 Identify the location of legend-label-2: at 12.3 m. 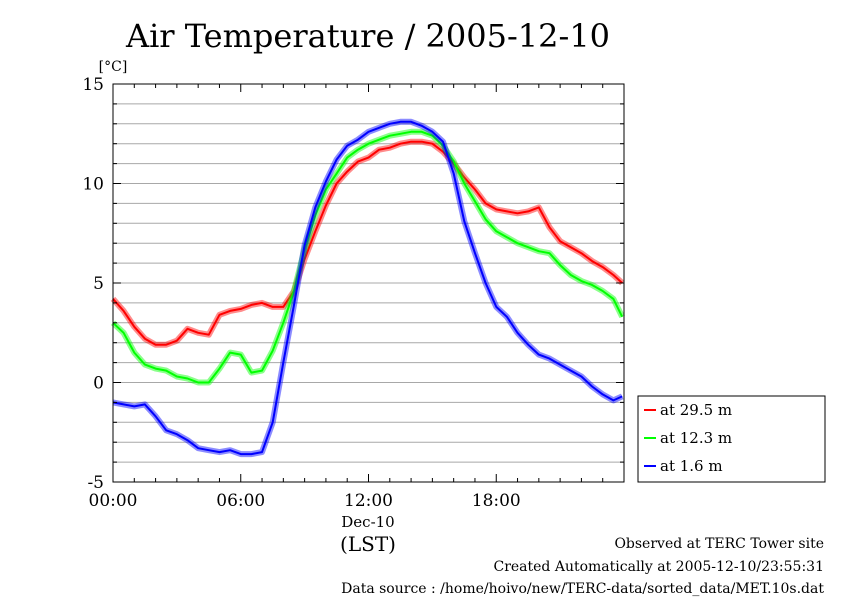
(696, 438).